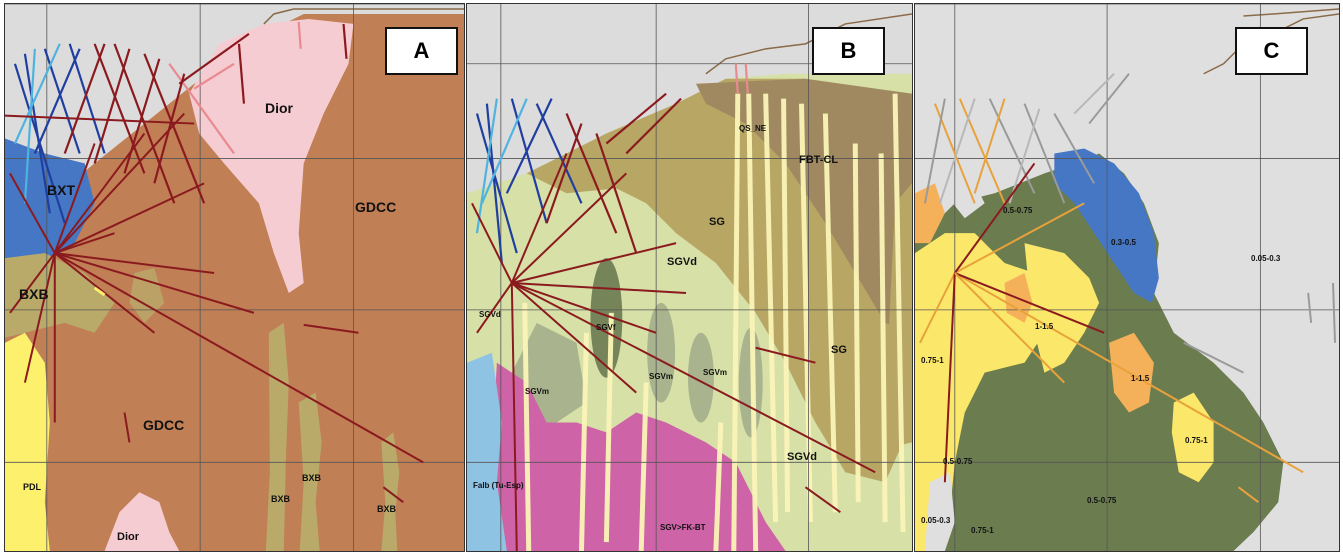  What do you see at coordinates (1044, 326) in the screenshot?
I see `label-c-1-15-a: 1-1.5` at bounding box center [1044, 326].